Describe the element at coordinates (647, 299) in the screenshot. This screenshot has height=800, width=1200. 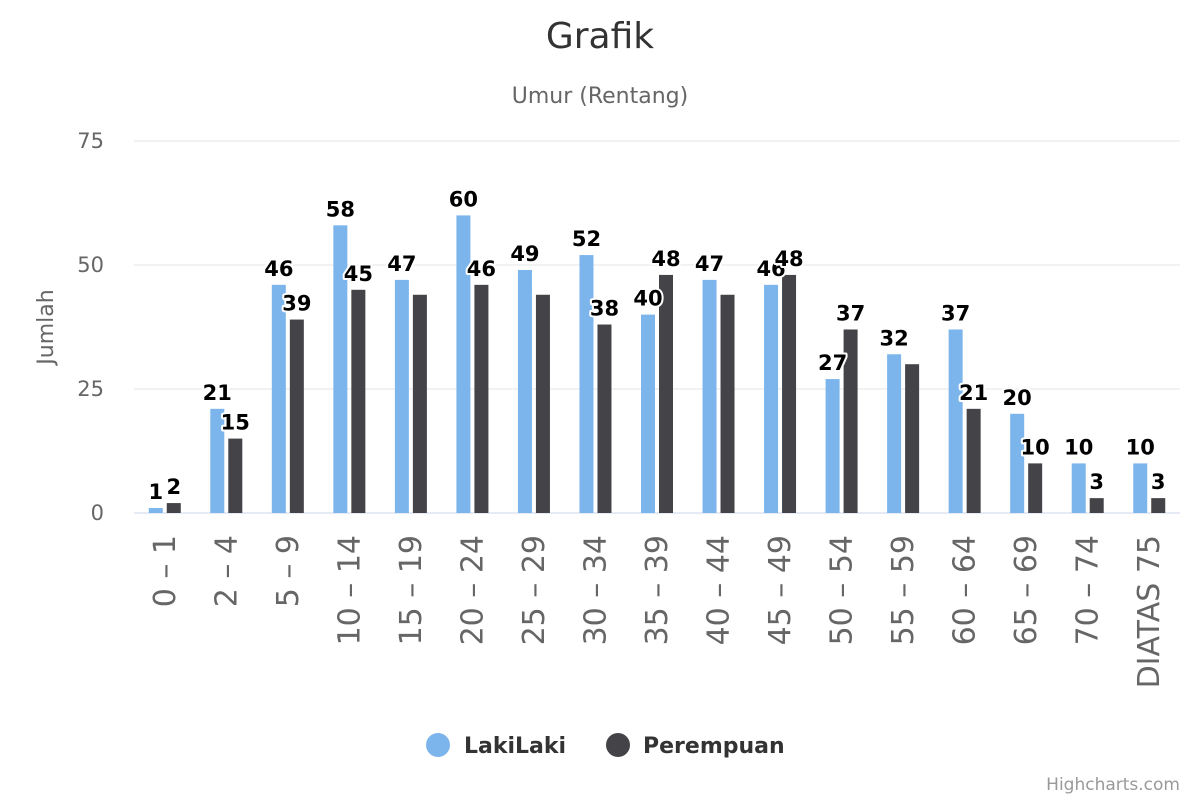
I see `data-label: 40` at that location.